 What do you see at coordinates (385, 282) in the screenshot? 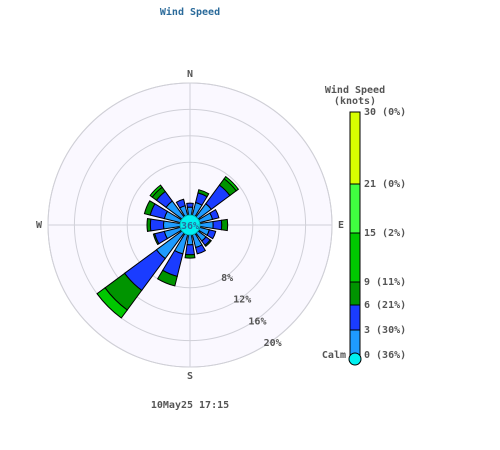
I see `legend-label: 9 (11%)` at bounding box center [385, 282].